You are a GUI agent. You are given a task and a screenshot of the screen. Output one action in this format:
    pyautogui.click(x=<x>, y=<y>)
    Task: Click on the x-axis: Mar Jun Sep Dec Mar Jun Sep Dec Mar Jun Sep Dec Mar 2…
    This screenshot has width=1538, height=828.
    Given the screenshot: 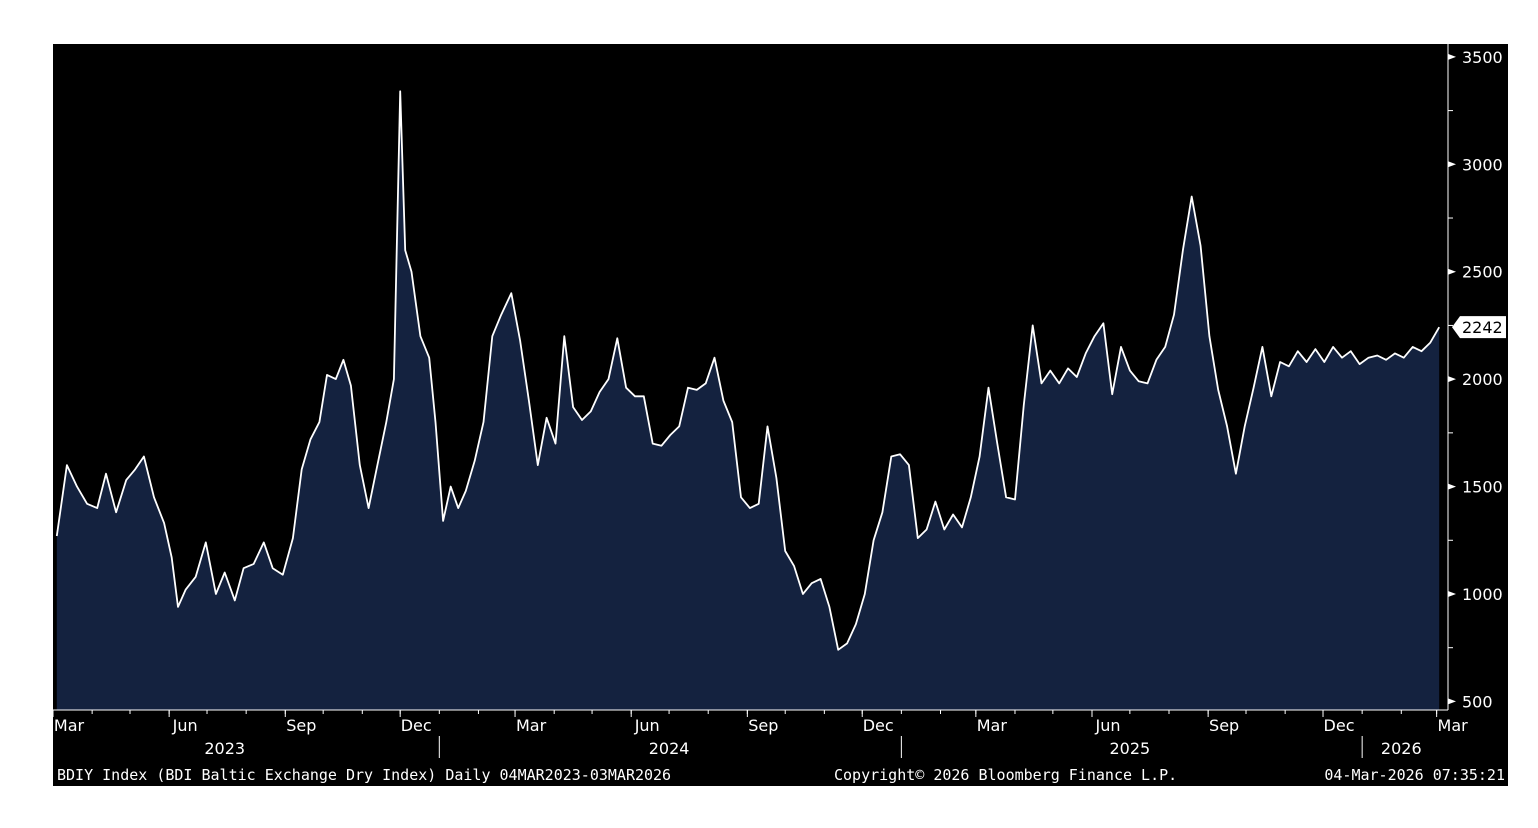 What is the action you would take?
    pyautogui.click(x=760, y=733)
    